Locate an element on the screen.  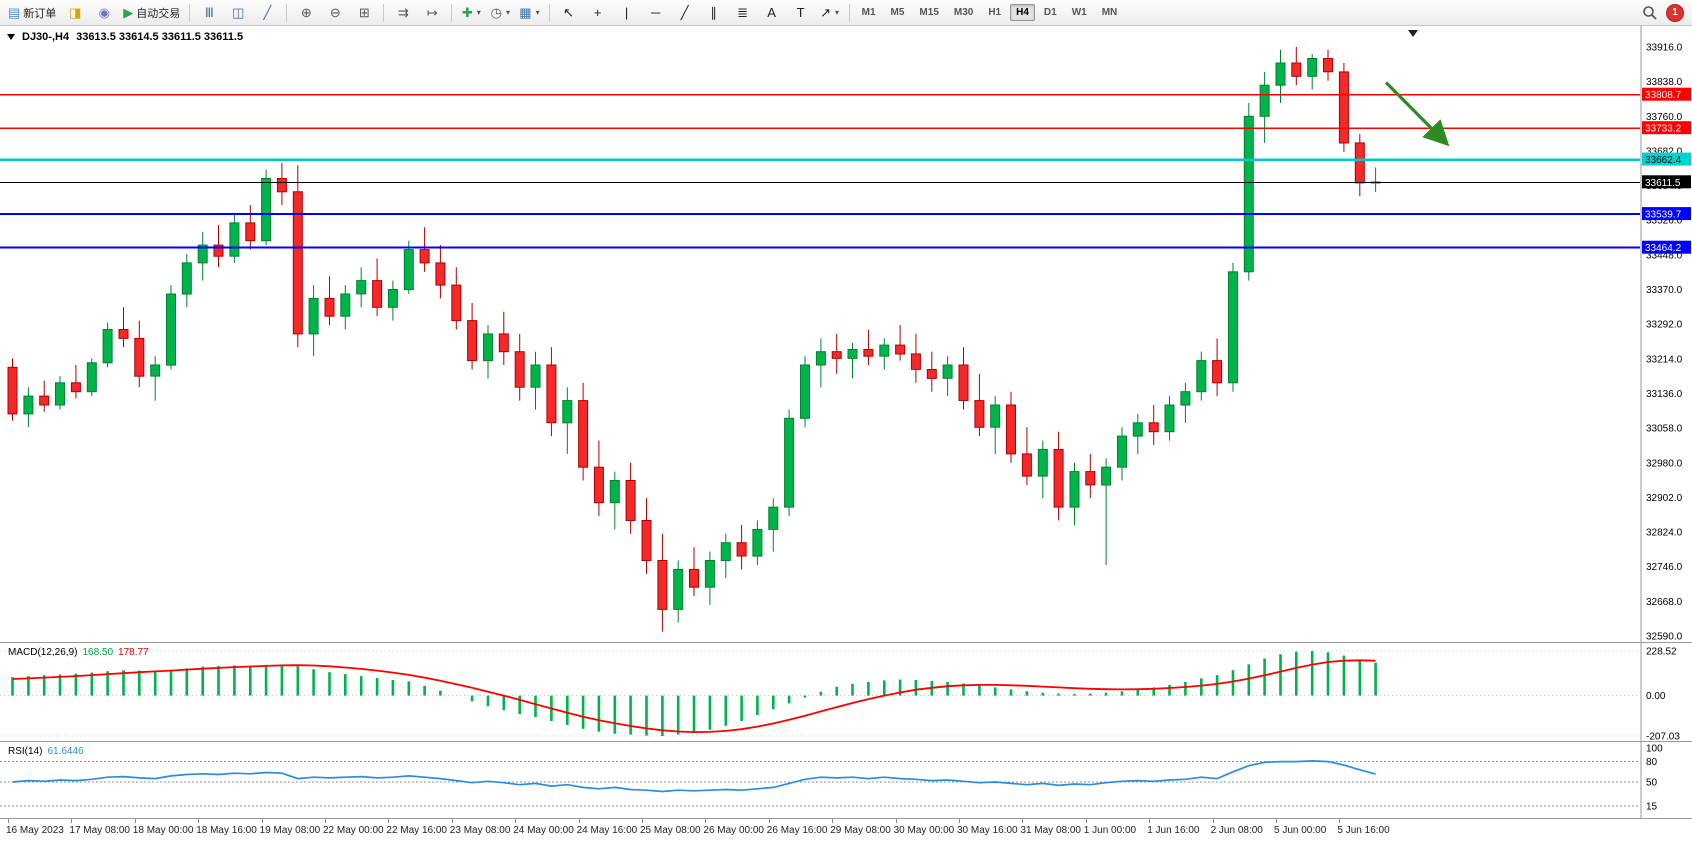
macd-chart-svg: 228.52 0.00 -207.03 is located at coordinates (846, 693).